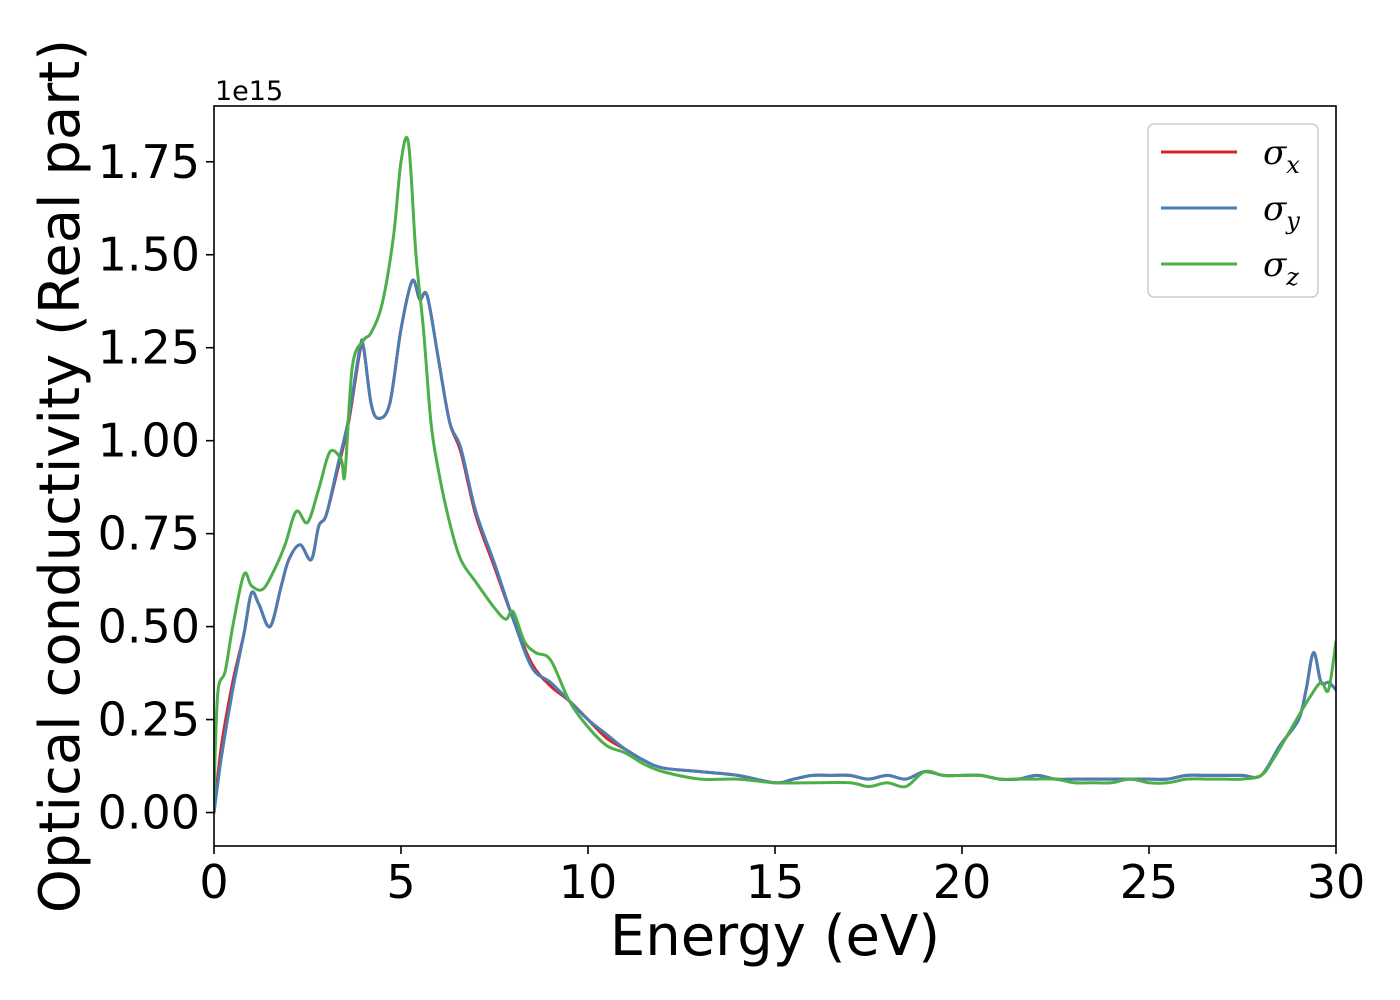 The height and width of the screenshot is (1000, 1400). Describe the element at coordinates (775, 882) in the screenshot. I see `x-tick-label: 15` at that location.